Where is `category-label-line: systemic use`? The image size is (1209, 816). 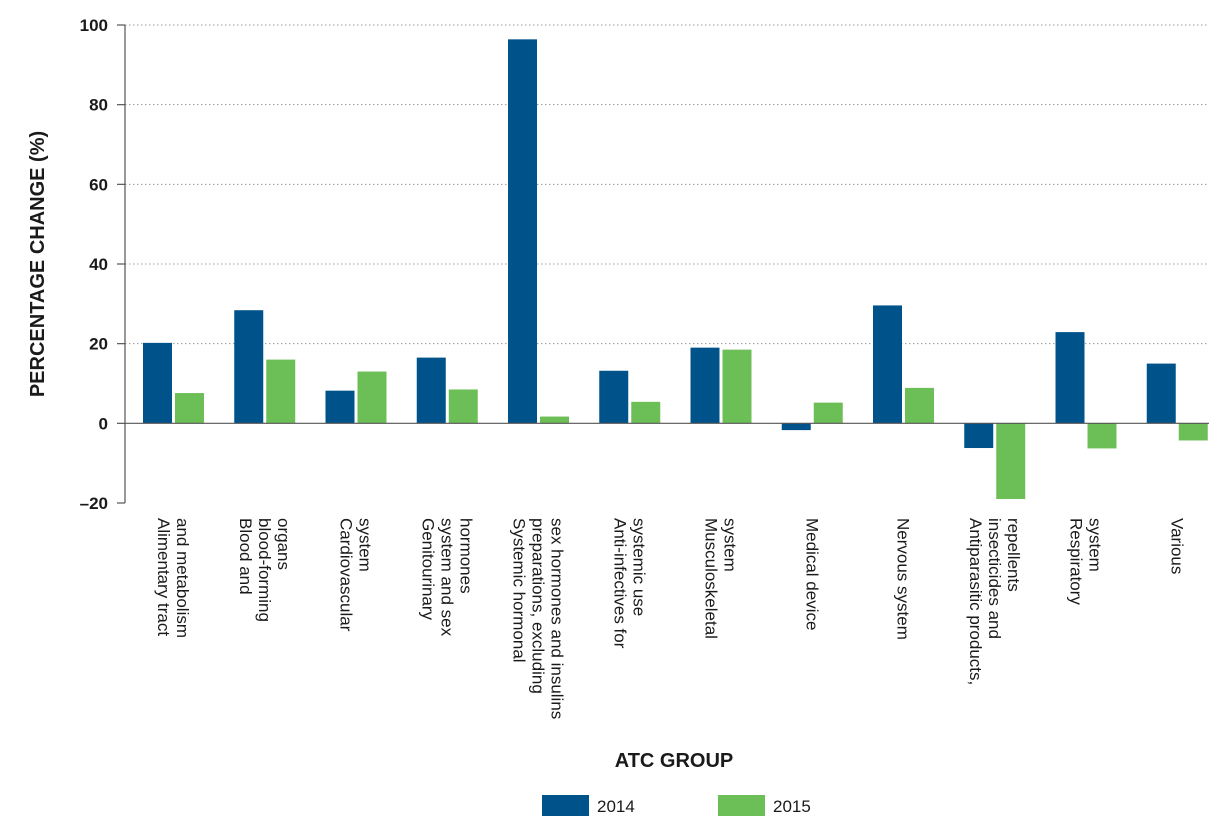
category-label-line: systemic use is located at coordinates (638, 567).